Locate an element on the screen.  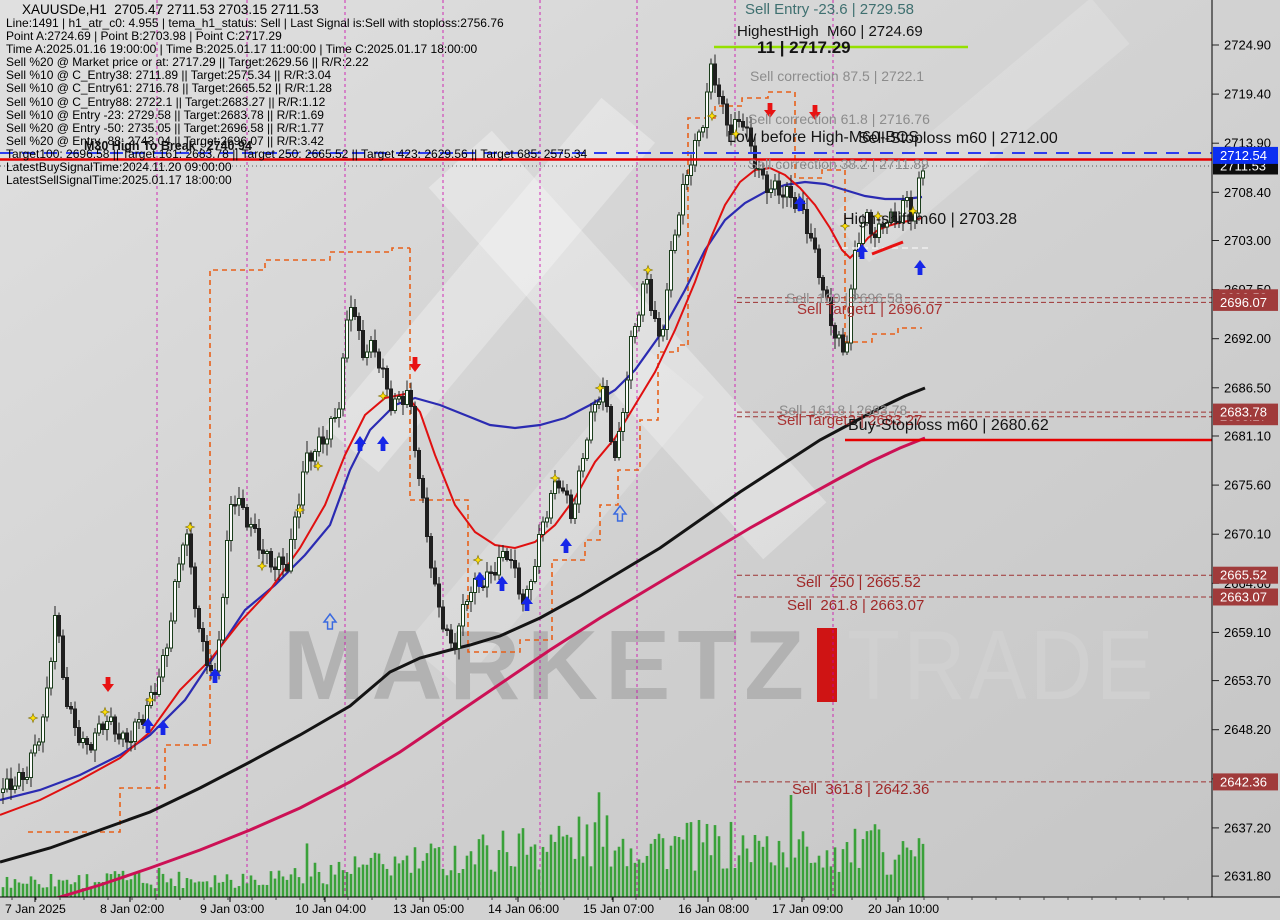
sell-arrow-icon is located at coordinates (815, 112).